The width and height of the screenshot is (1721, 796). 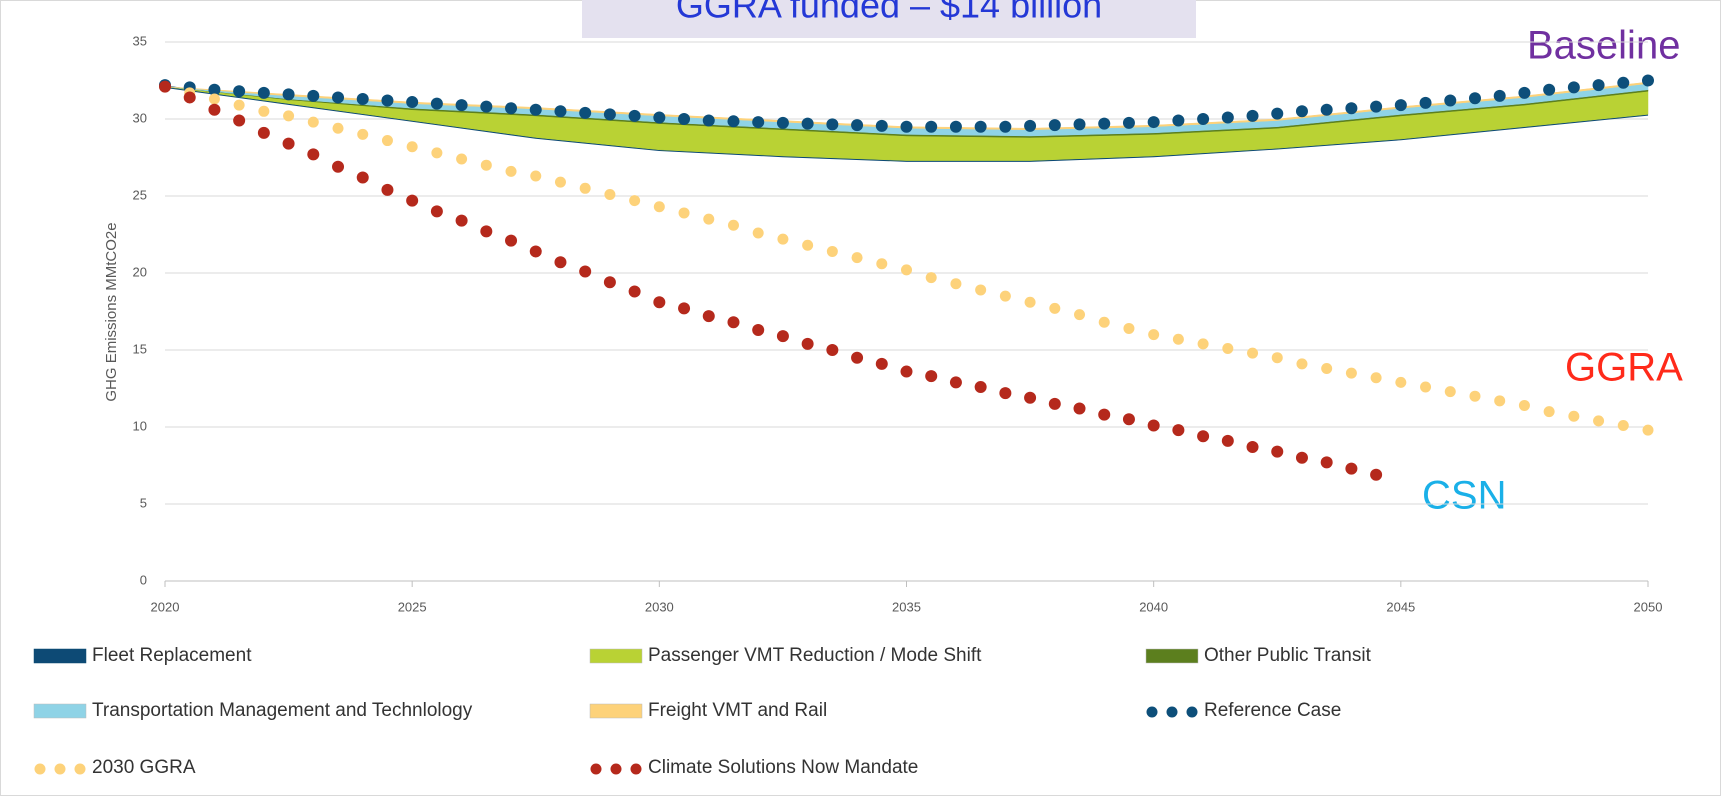 What do you see at coordinates (737, 710) in the screenshot?
I see `legend-label: Freight VMT and Rail` at bounding box center [737, 710].